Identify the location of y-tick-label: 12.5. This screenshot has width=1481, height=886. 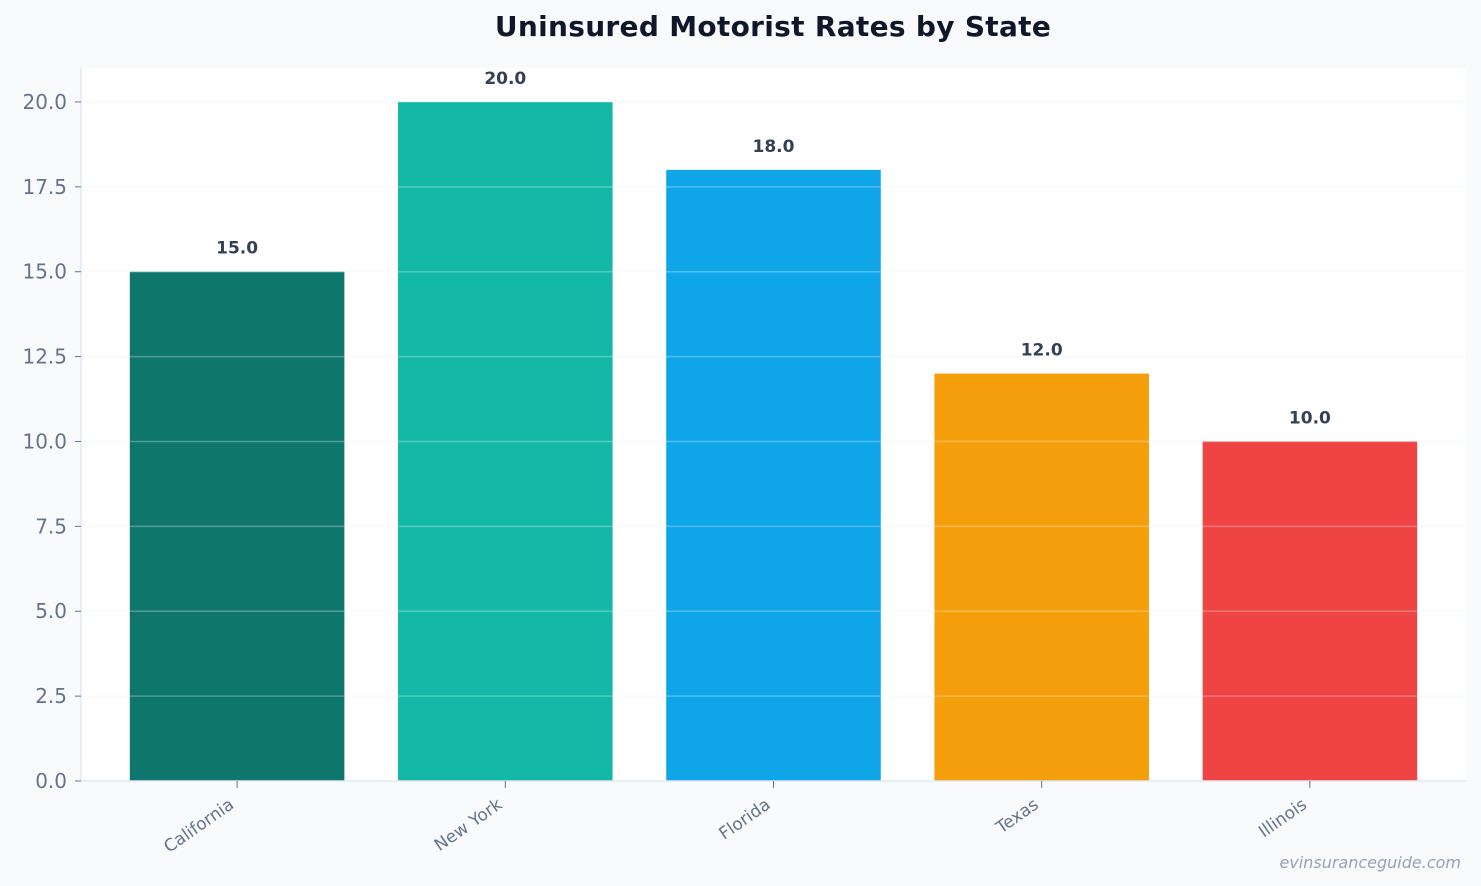
(44, 357).